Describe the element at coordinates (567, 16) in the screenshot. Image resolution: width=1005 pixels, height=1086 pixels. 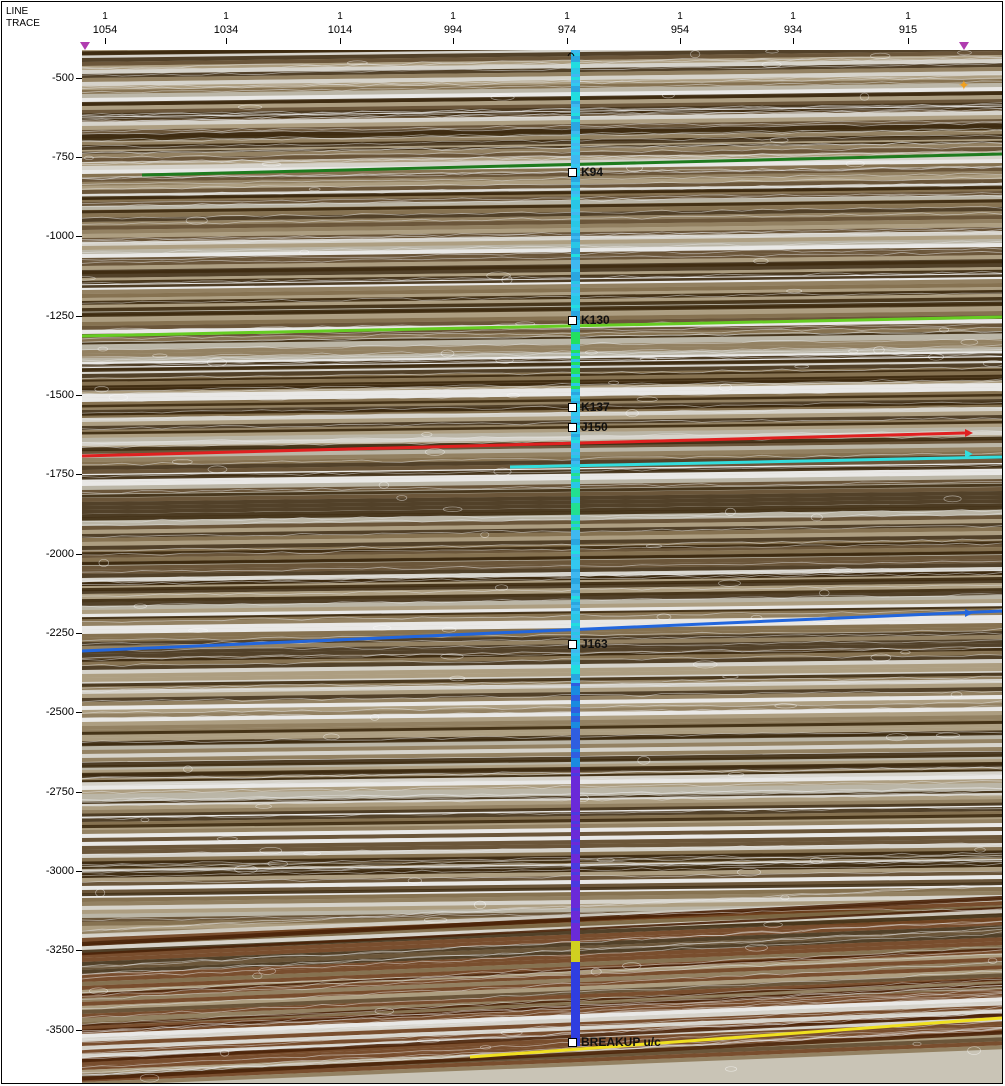
I see `line-tick-974: 1` at that location.